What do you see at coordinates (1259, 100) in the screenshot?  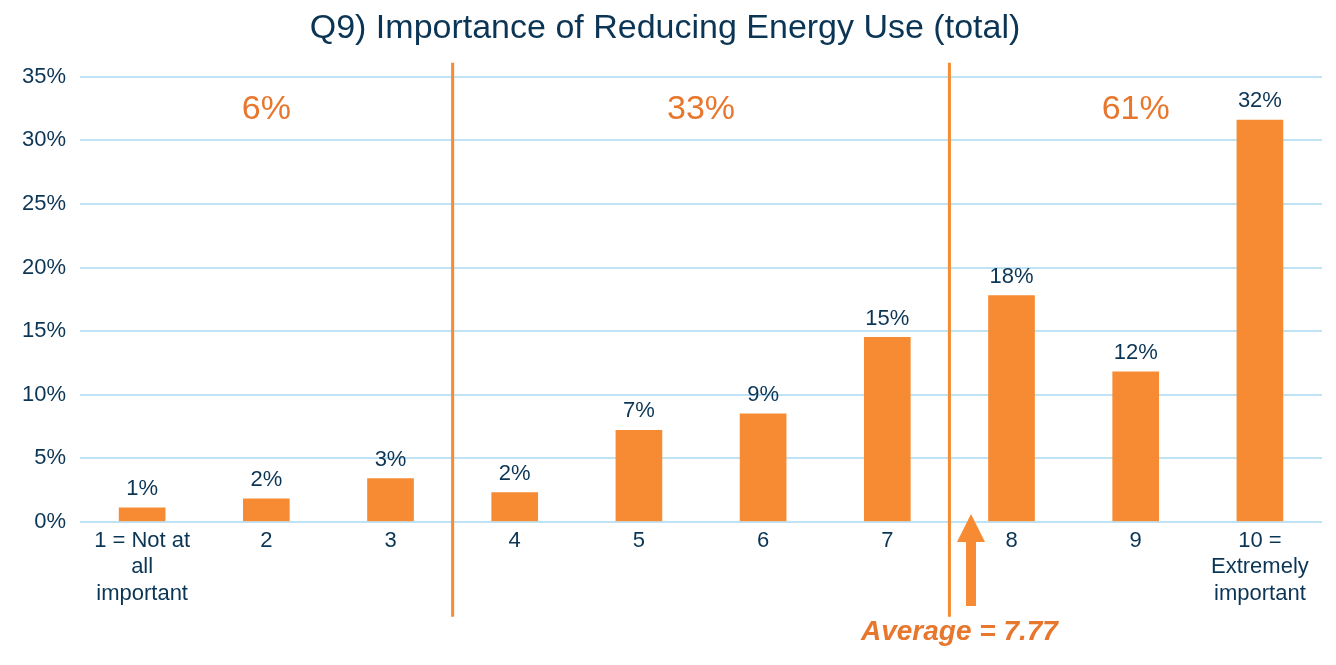 I see `data-label: 32%` at bounding box center [1259, 100].